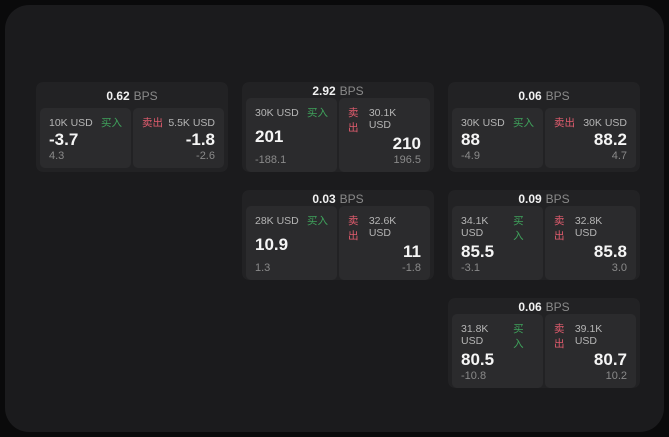  What do you see at coordinates (338, 198) in the screenshot?
I see `card-spread-header: 0.03 BPS` at bounding box center [338, 198].